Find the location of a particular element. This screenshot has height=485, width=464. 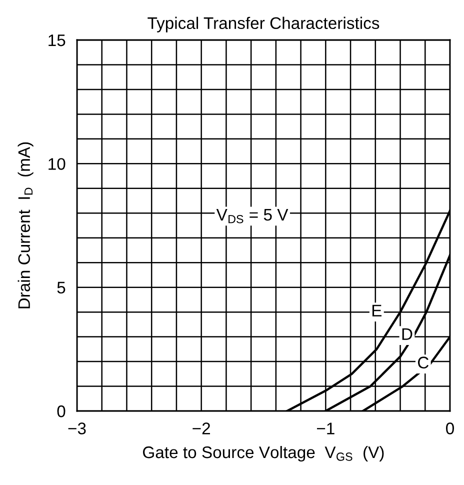

x-tick-label: 0 is located at coordinates (450, 428).